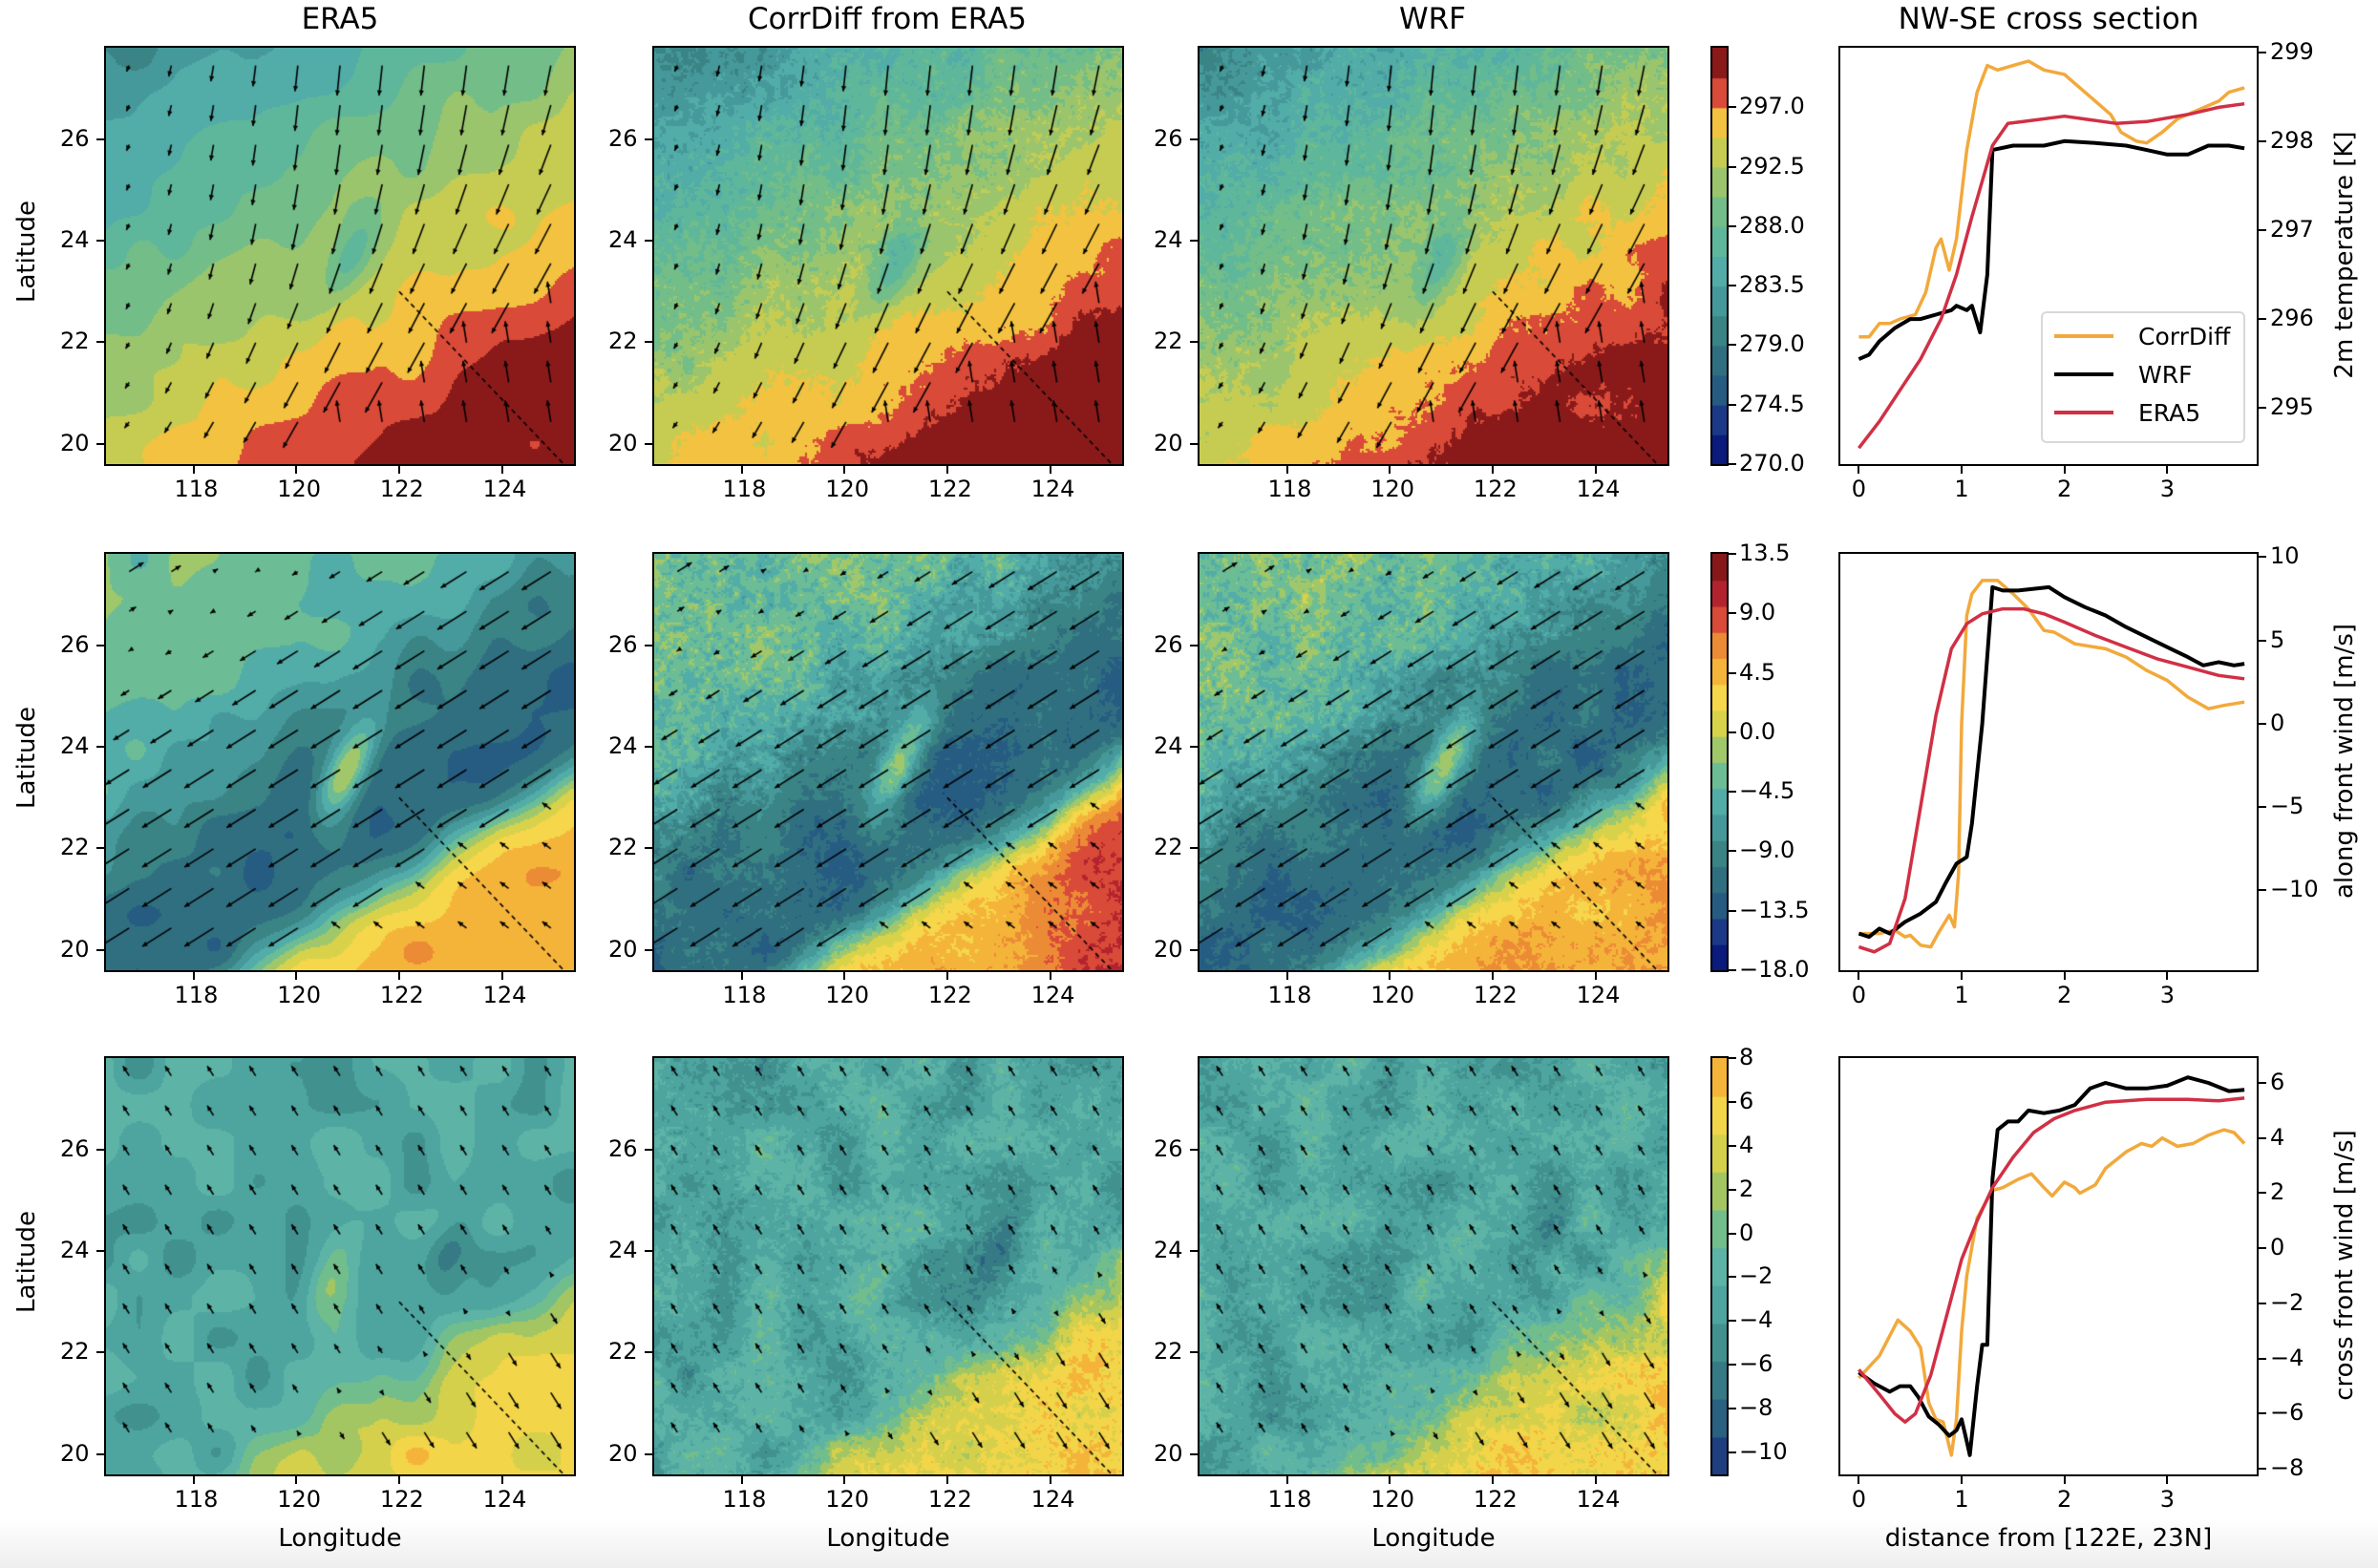 Image resolution: width=2378 pixels, height=1568 pixels. I want to click on y-tick-label: −8, so click(2287, 1468).